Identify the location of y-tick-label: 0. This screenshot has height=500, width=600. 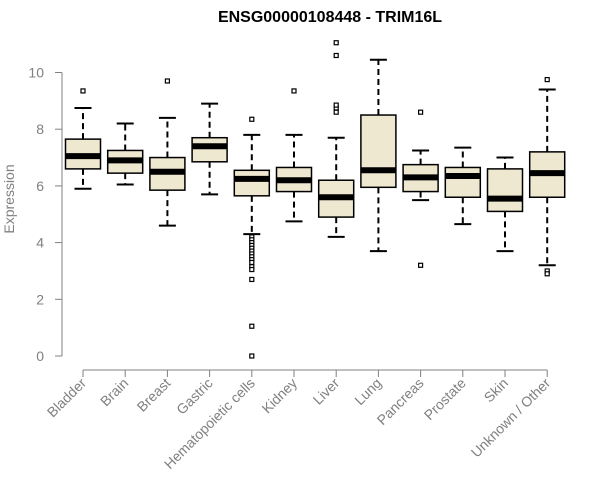
(40, 356).